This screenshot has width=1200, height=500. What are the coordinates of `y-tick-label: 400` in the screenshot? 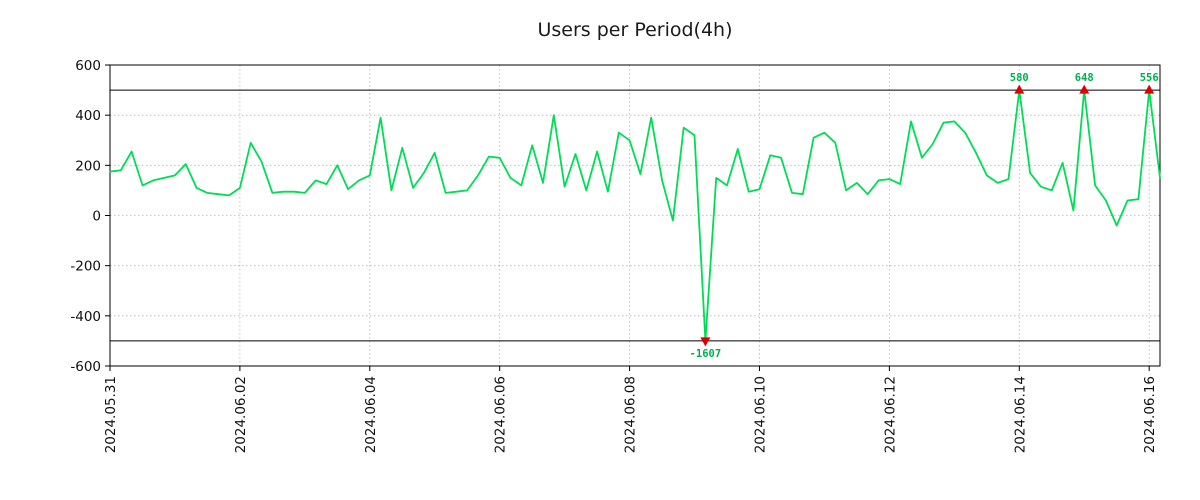 It's located at (88, 116).